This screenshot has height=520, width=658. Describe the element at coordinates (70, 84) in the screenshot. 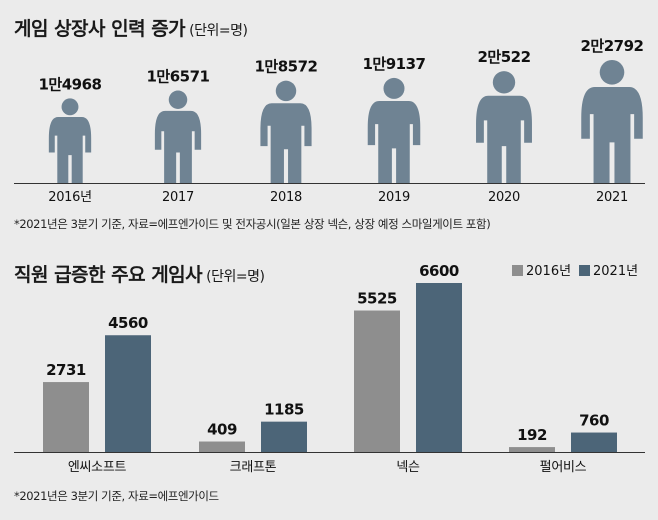

I see `value-label: 1만4968` at that location.